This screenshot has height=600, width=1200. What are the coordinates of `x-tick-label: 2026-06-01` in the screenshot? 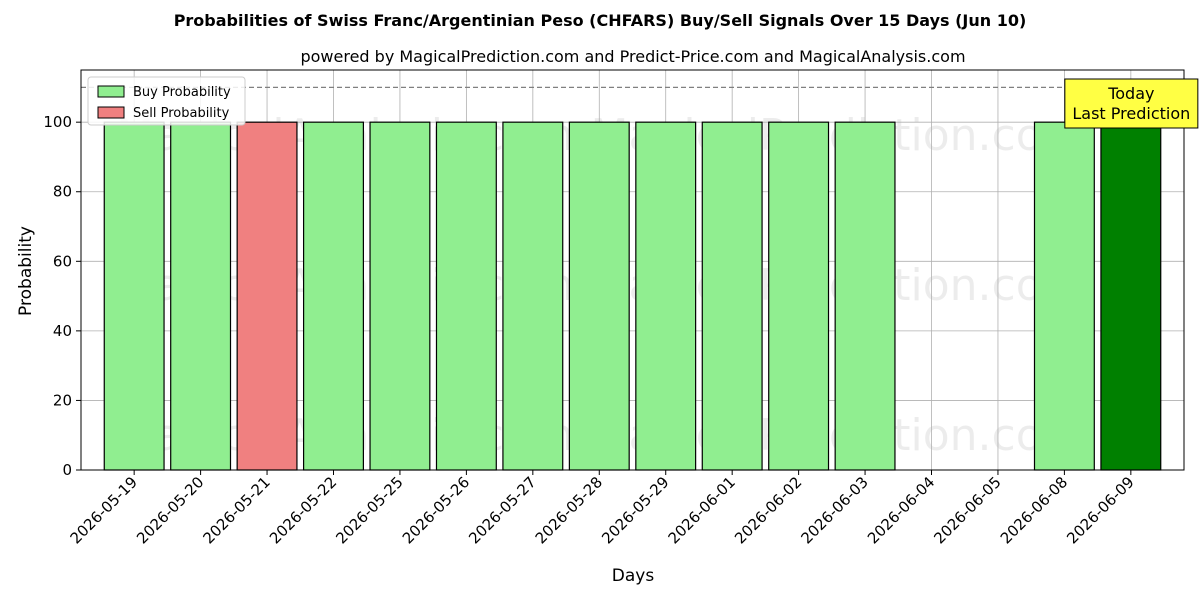 It's located at (702, 510).